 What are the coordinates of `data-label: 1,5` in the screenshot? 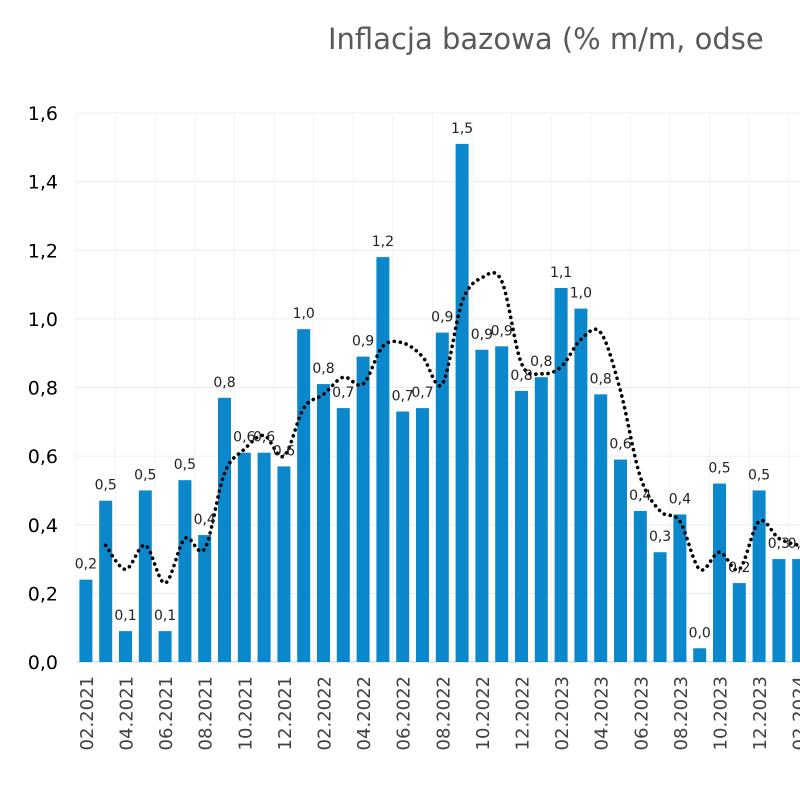 It's located at (462, 129).